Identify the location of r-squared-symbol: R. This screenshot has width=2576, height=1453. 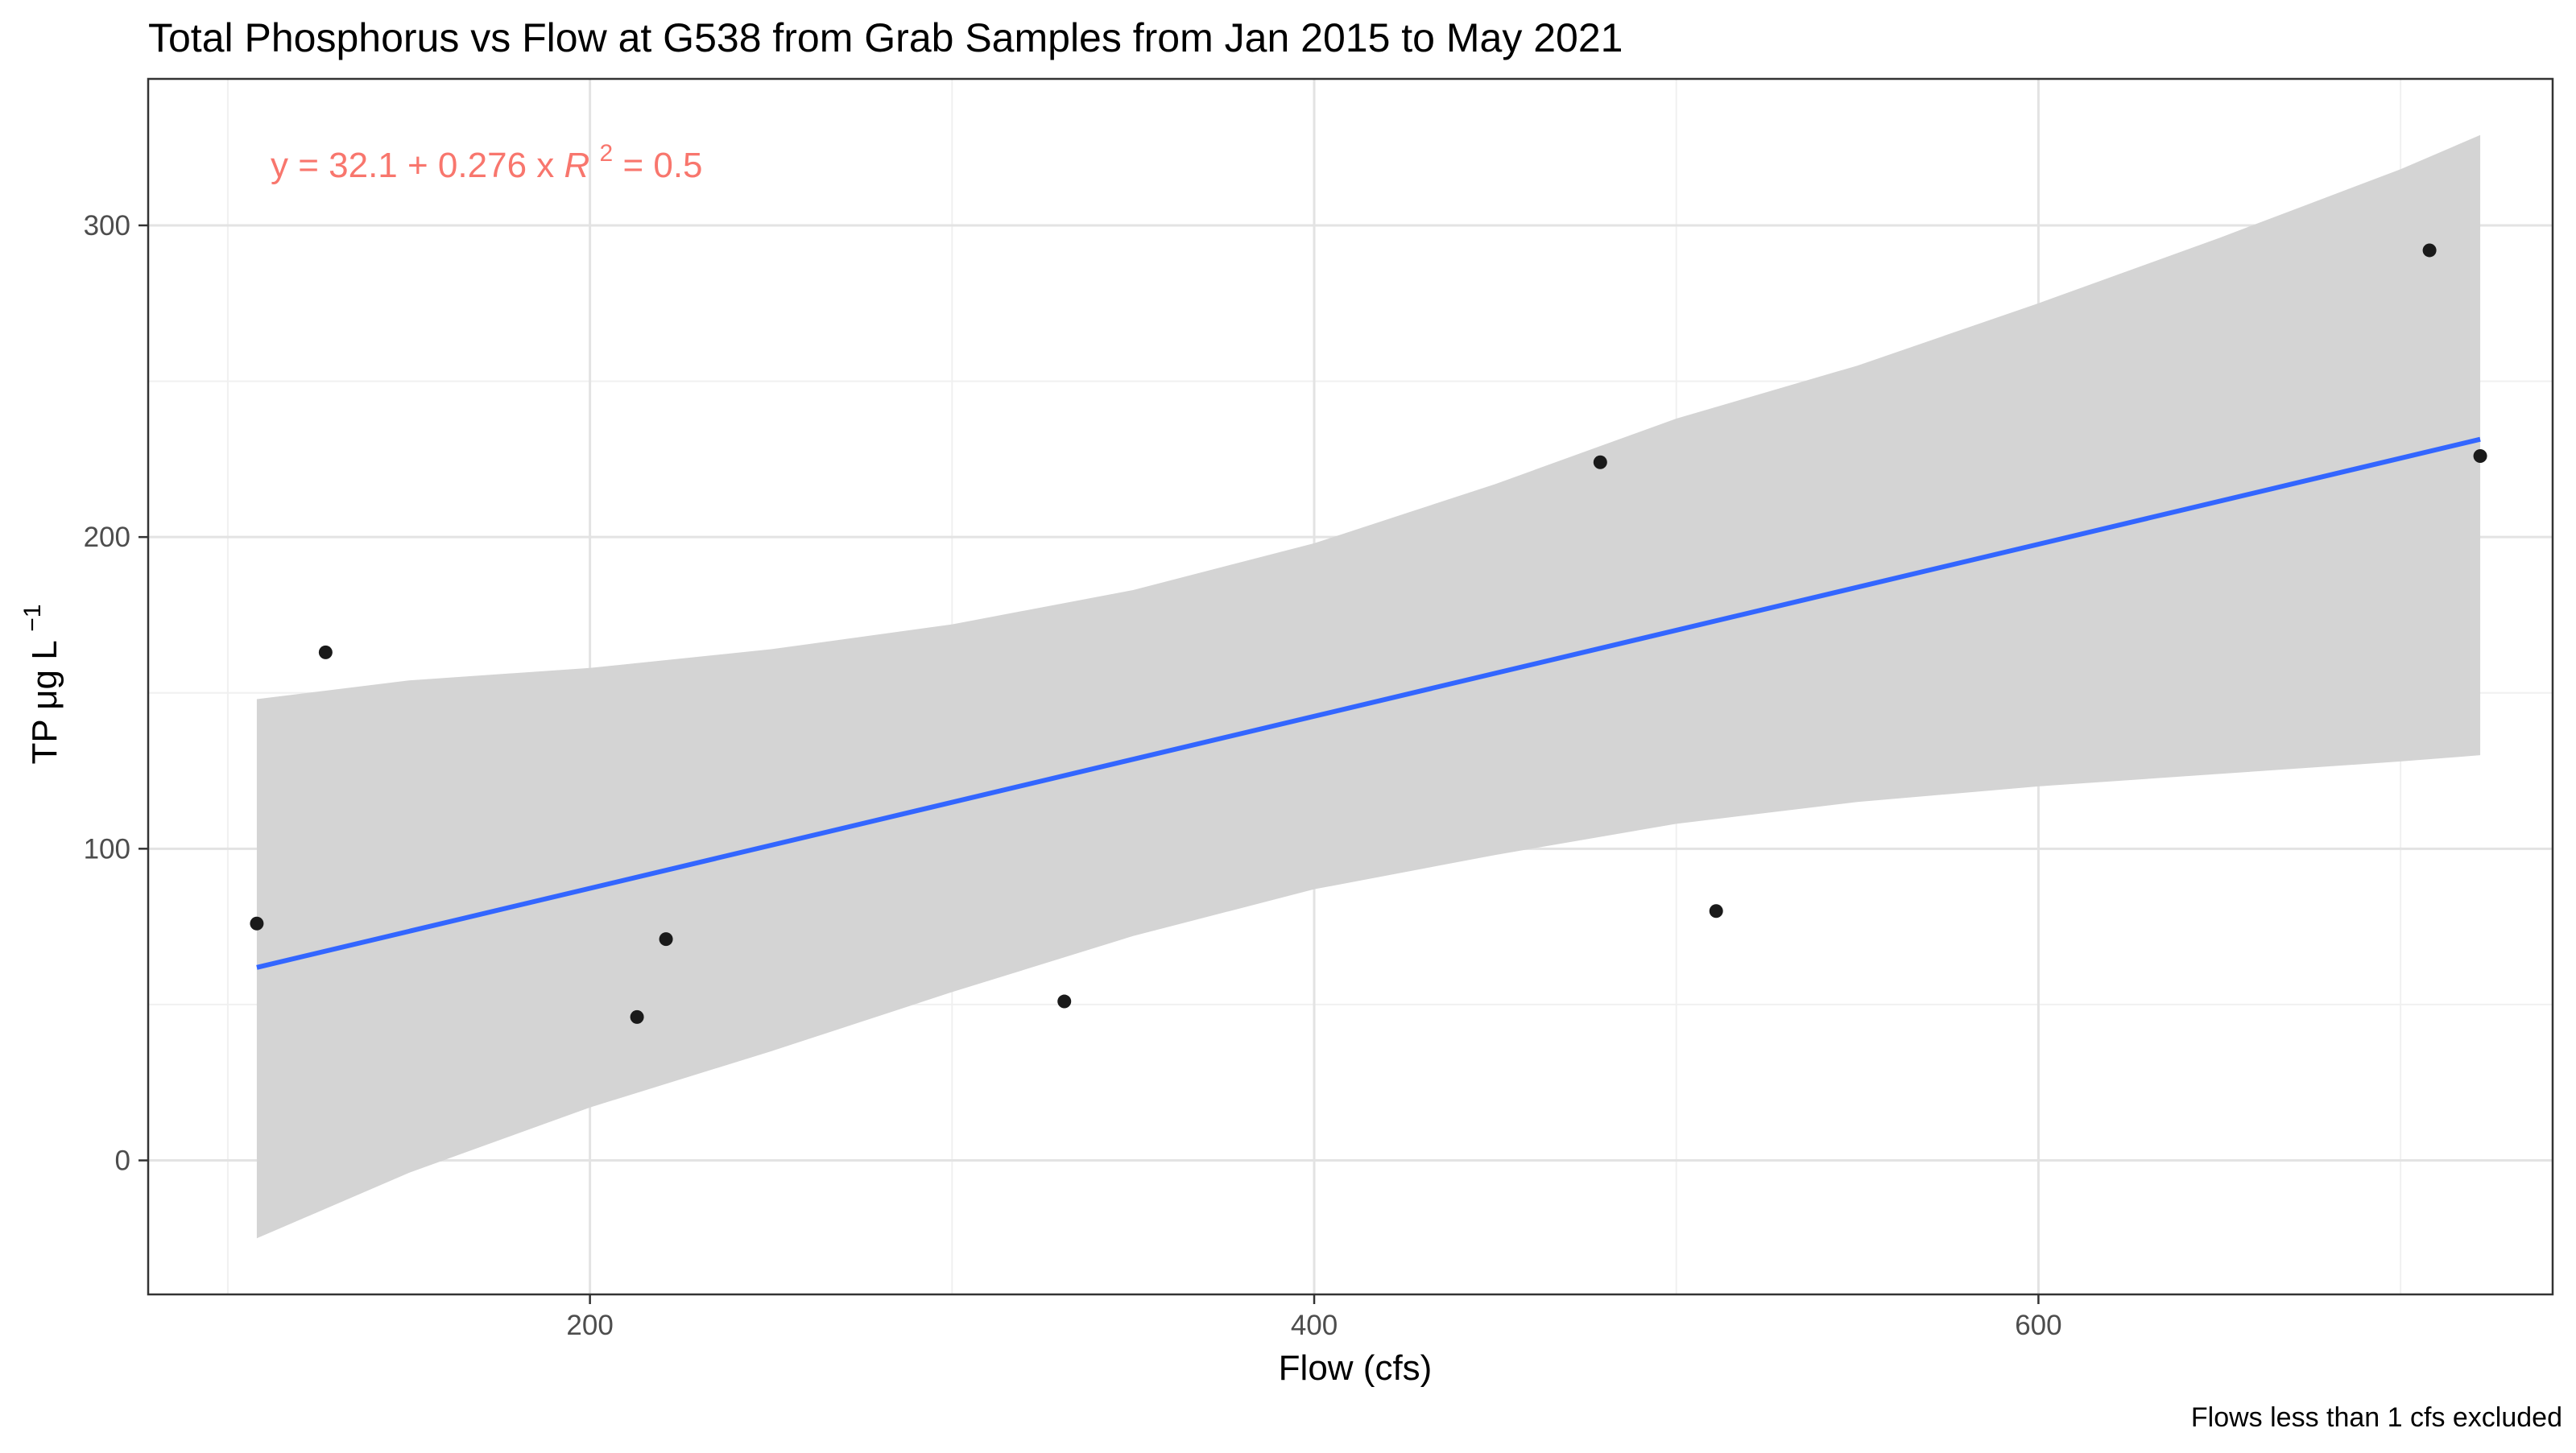
(577, 166).